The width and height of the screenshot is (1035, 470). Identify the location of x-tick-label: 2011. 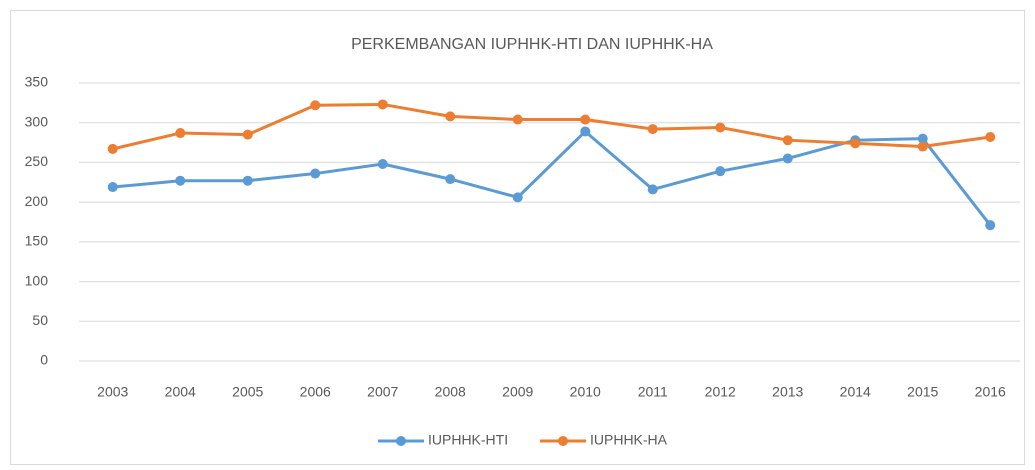
(653, 392).